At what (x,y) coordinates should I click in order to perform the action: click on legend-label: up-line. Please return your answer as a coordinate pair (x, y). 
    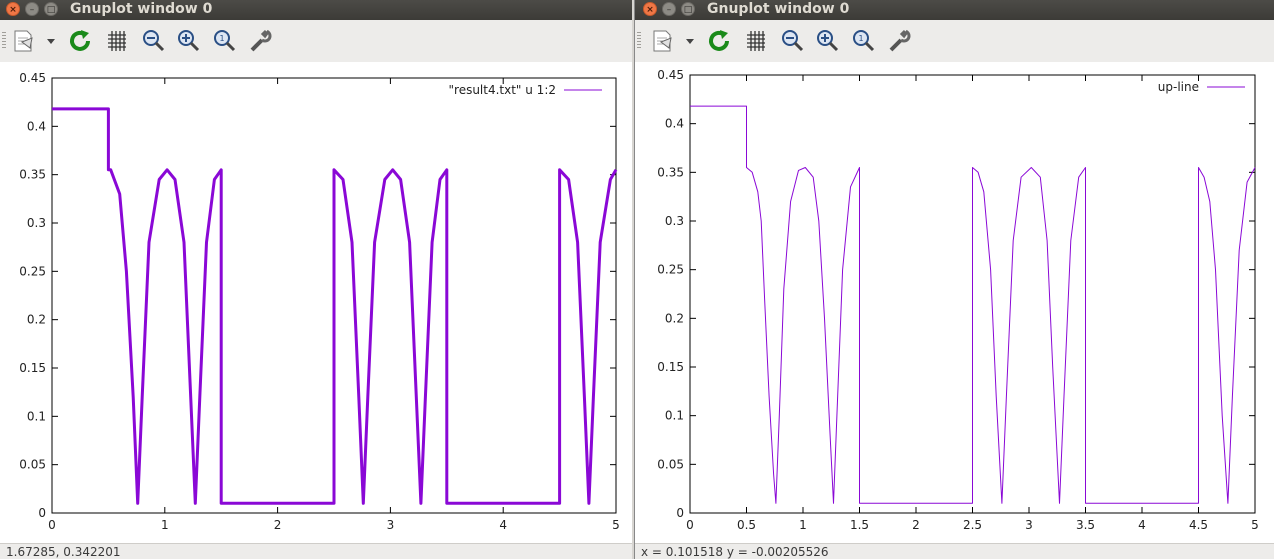
    Looking at the image, I should click on (1178, 87).